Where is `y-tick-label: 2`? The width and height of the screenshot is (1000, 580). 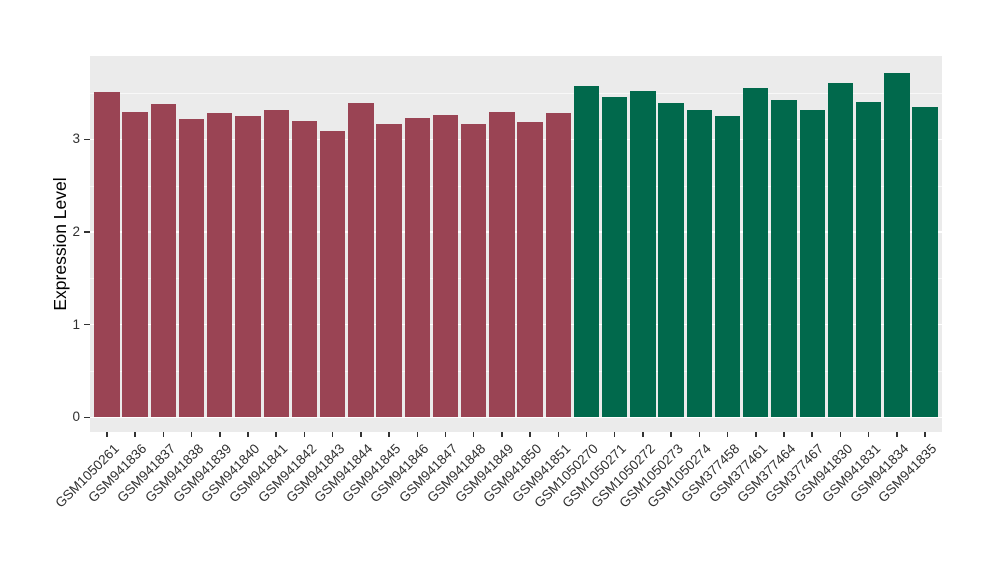
y-tick-label: 2 is located at coordinates (76, 231).